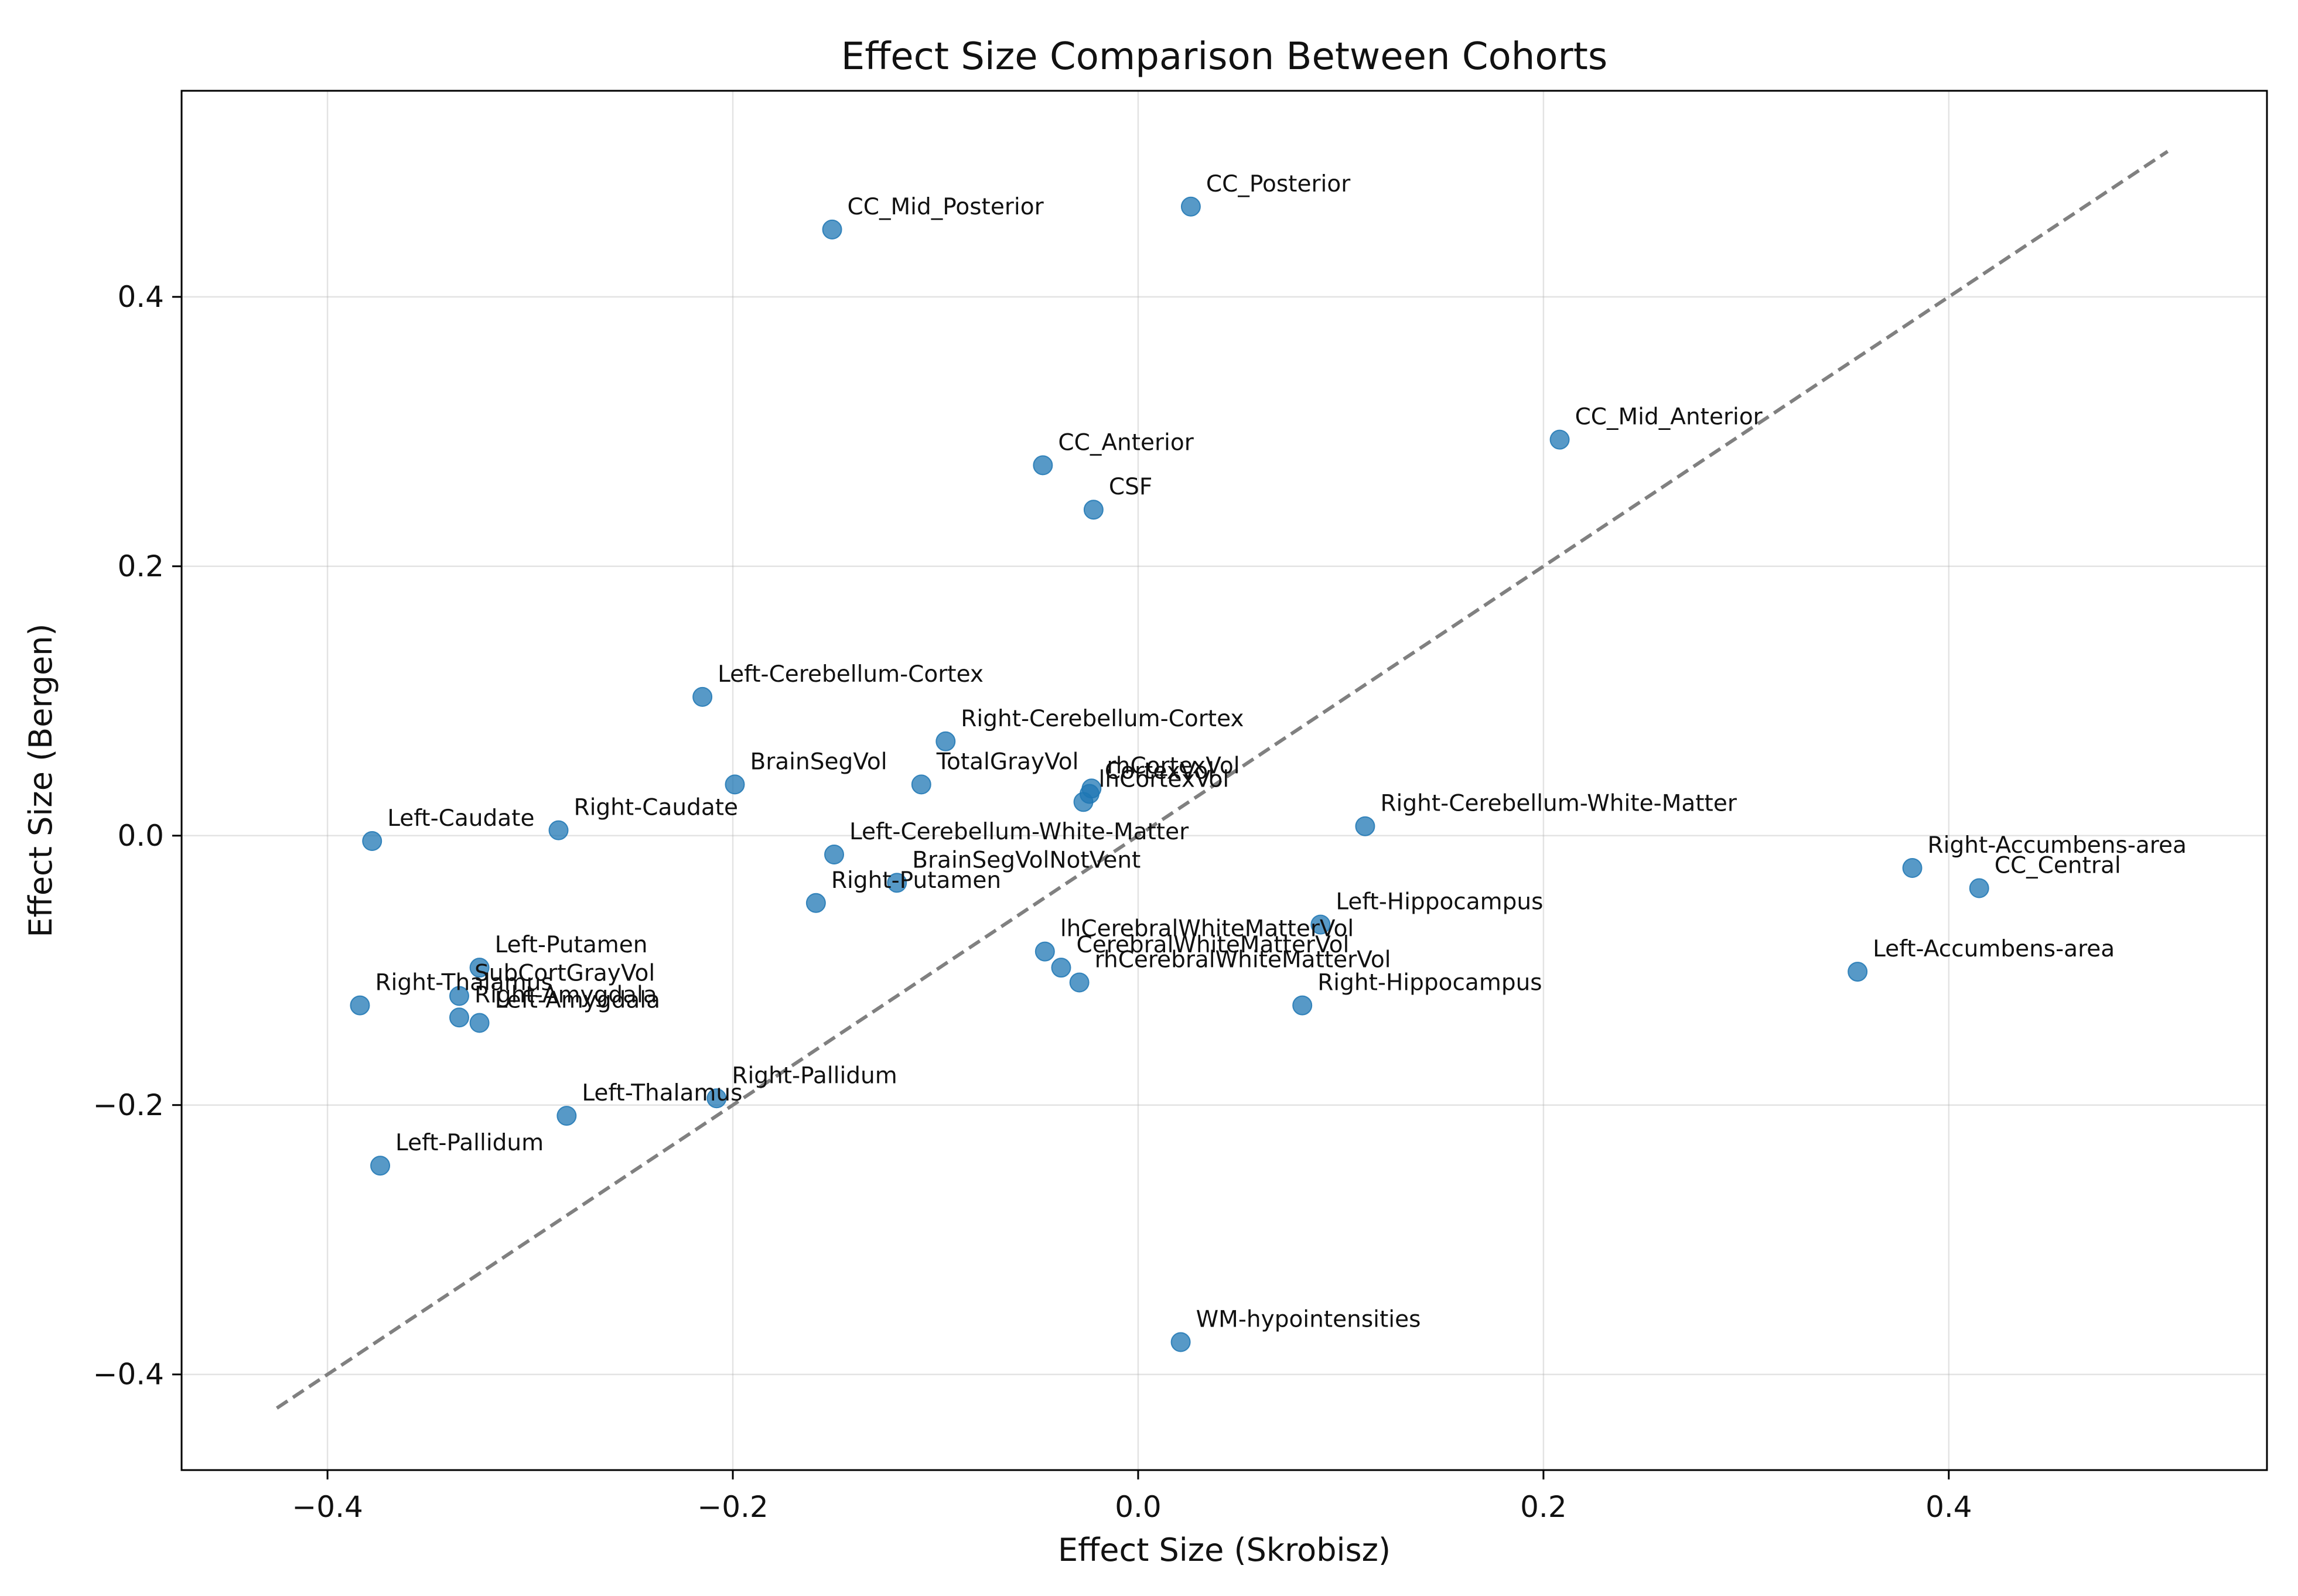 This screenshot has height=1596, width=2298. Describe the element at coordinates (1138, 1507) in the screenshot. I see `x-tick-label: 0.0` at that location.